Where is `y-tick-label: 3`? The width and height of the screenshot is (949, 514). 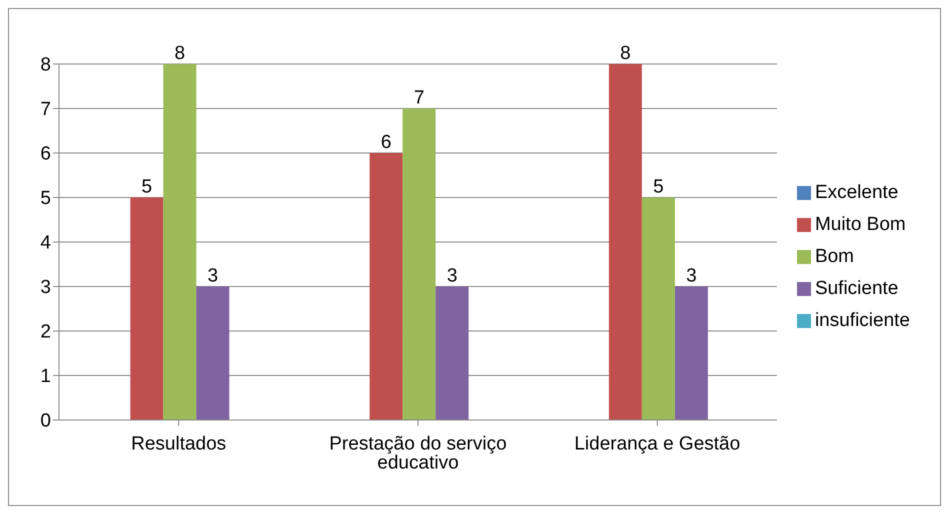 y-tick-label: 3 is located at coordinates (45, 287).